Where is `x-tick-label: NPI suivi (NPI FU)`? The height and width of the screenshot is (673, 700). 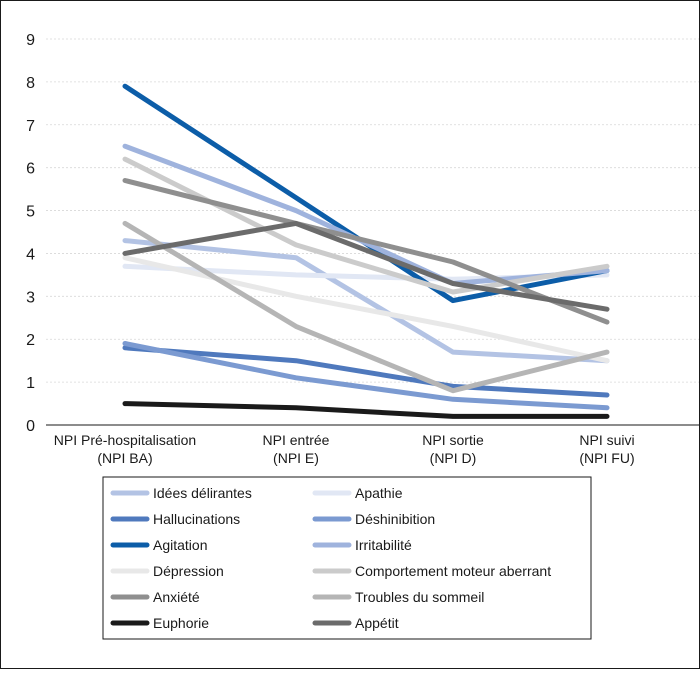 x-tick-label: NPI suivi (NPI FU) is located at coordinates (606, 449).